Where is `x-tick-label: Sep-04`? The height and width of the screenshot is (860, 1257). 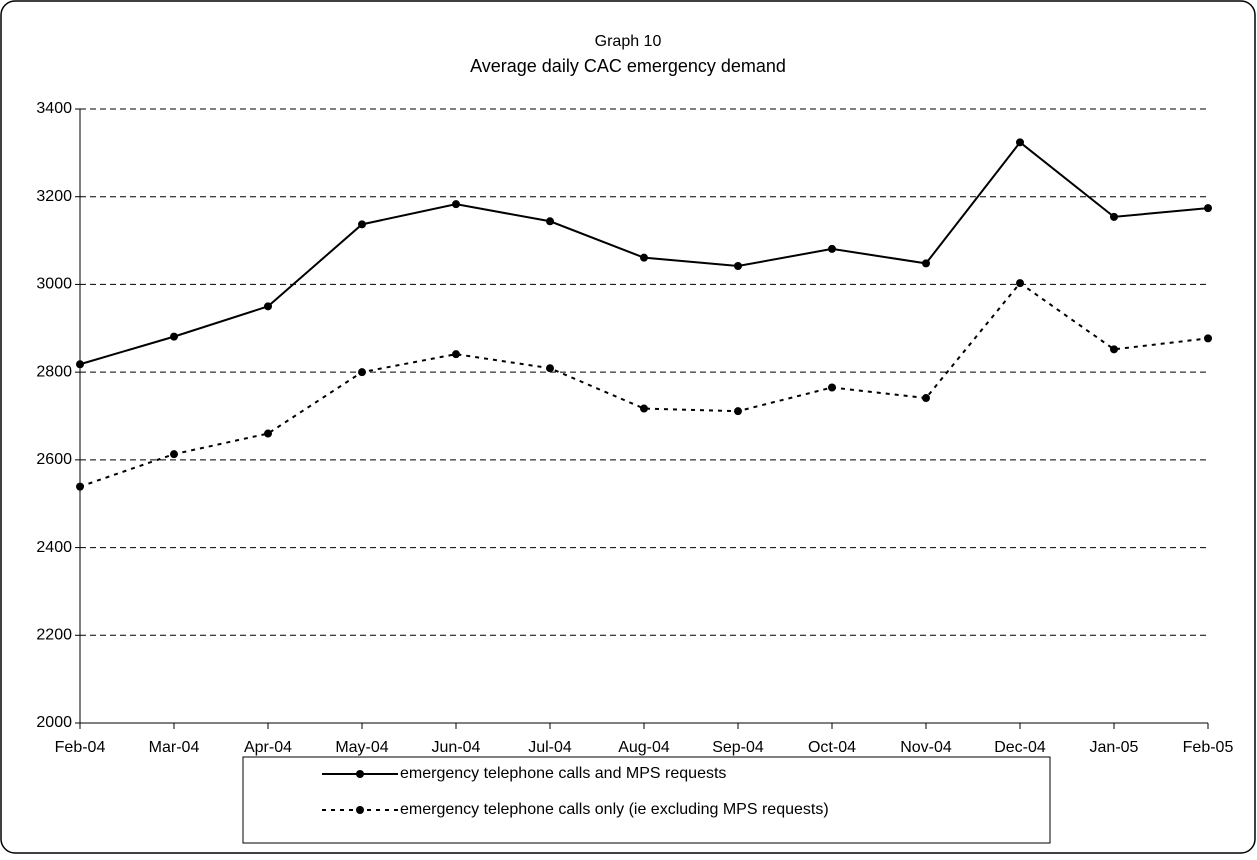 x-tick-label: Sep-04 is located at coordinates (738, 747).